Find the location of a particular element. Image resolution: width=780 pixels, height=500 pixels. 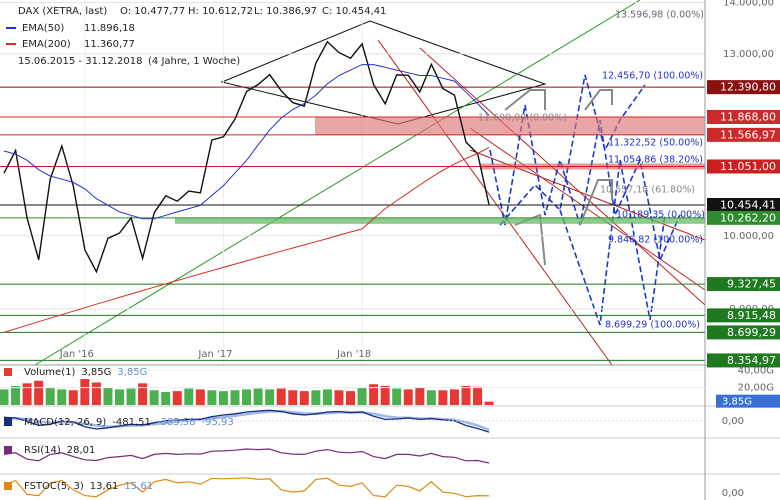

legend-label: EMA(50) is located at coordinates (43, 28).